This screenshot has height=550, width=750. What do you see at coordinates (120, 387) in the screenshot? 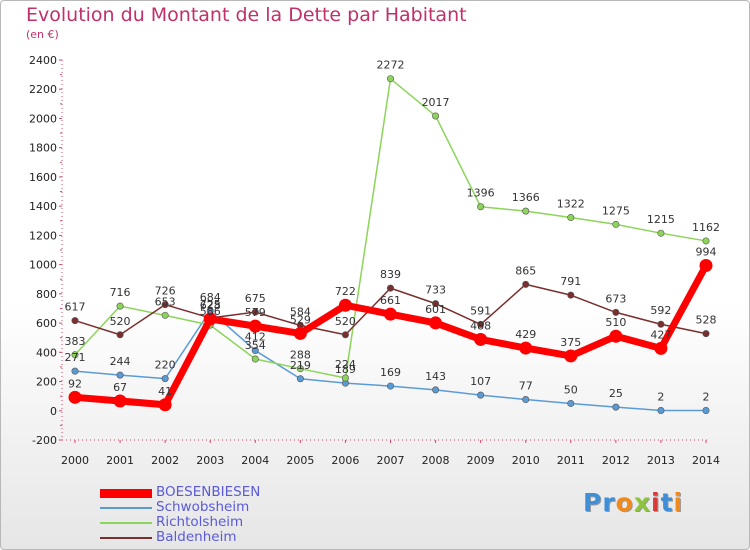
I see `data-label: 67` at bounding box center [120, 387].